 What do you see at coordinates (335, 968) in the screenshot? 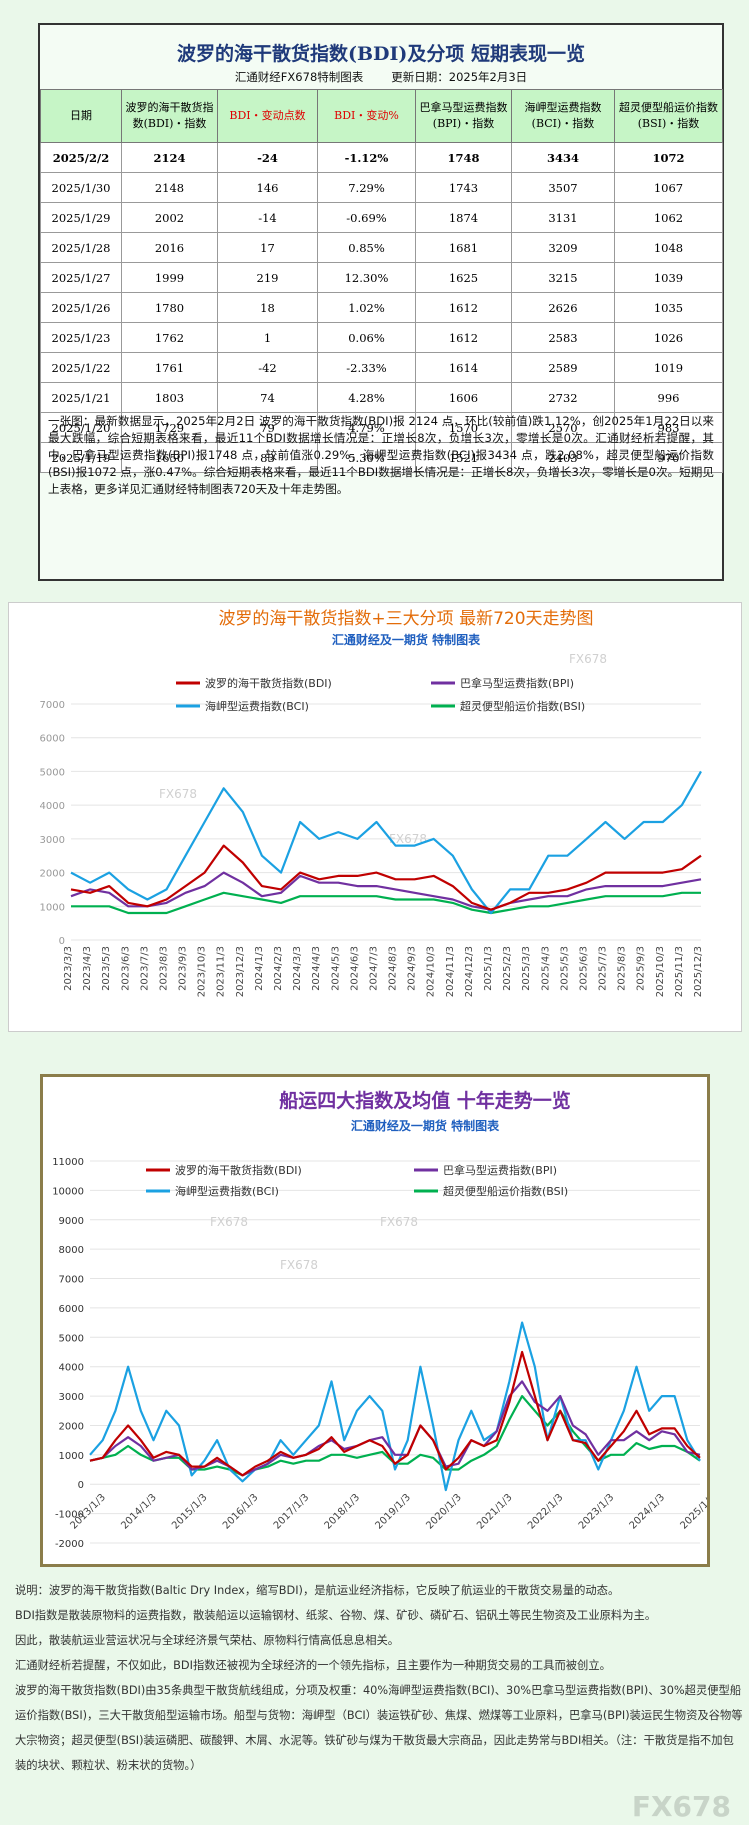
I see `x-tick-label: 2024/5/3` at bounding box center [335, 968].